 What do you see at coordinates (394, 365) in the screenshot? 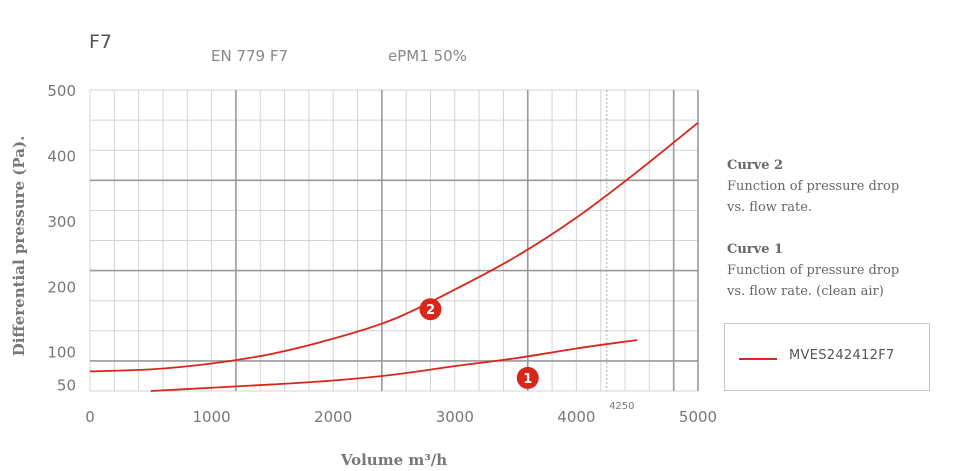
I see `curve-1-line` at bounding box center [394, 365].